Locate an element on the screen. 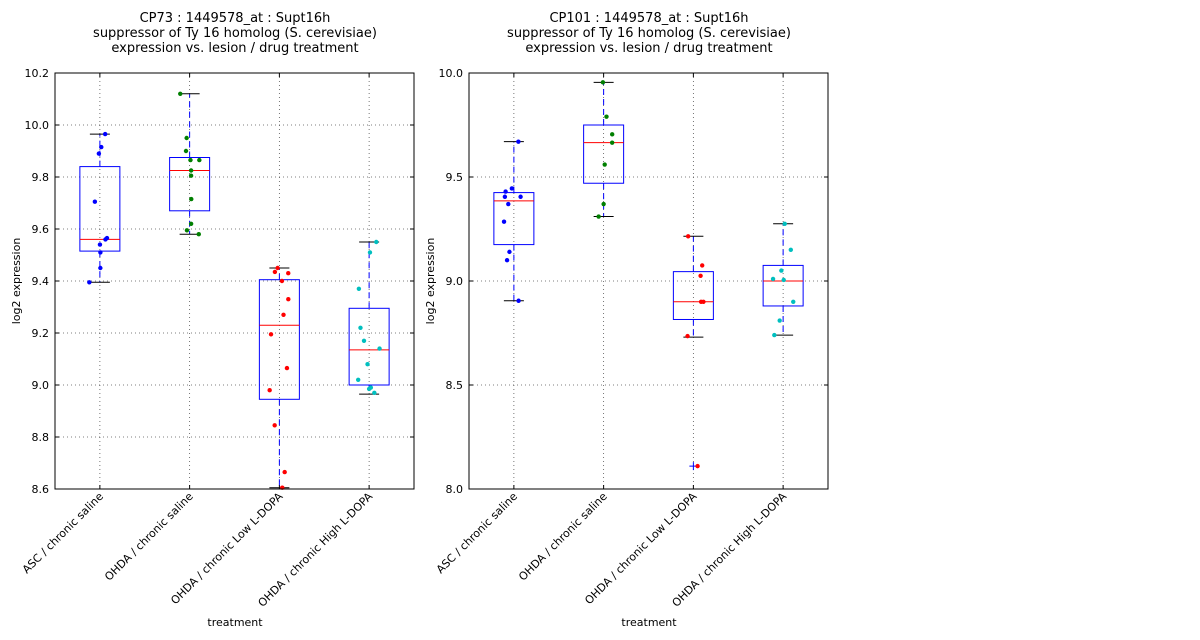  y-tick-label: 8.0 is located at coordinates (455, 489).